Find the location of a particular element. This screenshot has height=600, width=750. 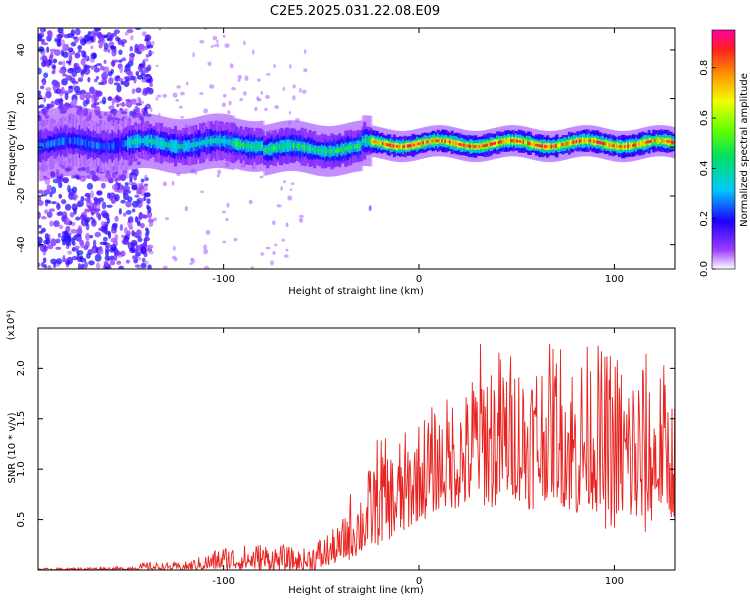

x-tick-label: 0 is located at coordinates (419, 279).